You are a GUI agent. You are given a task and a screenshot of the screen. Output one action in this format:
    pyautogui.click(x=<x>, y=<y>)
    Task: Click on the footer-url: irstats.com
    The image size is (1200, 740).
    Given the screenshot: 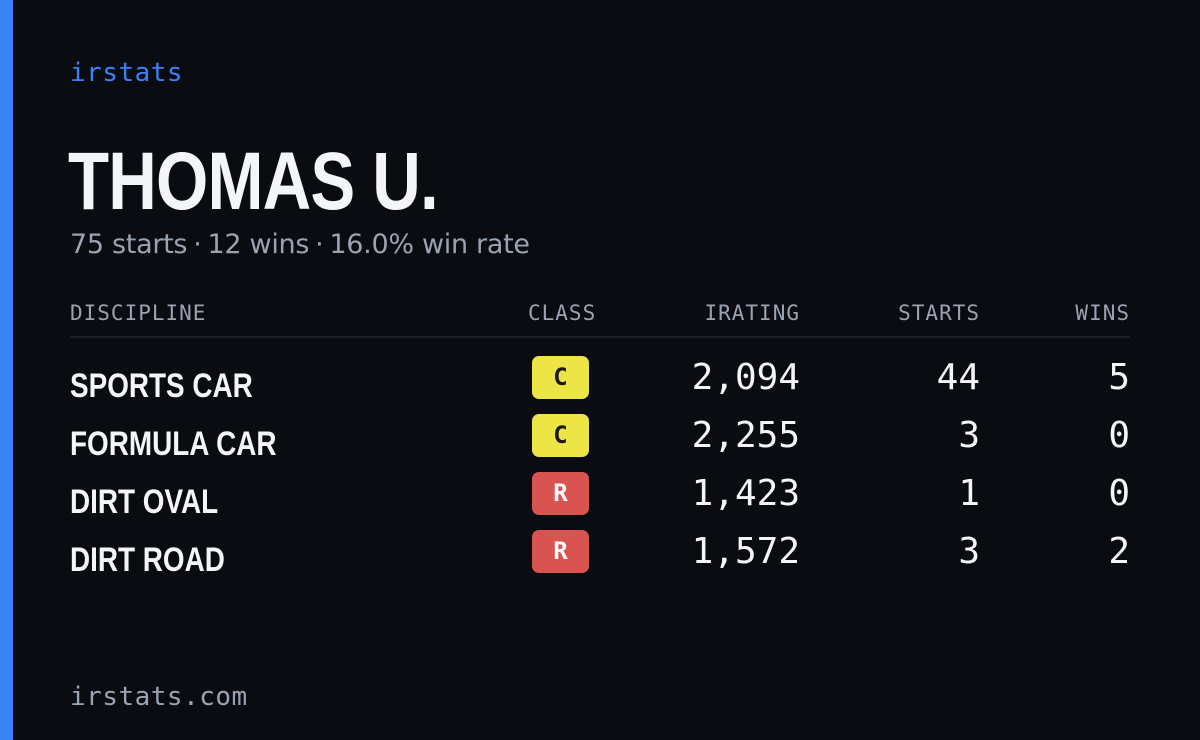 What is the action you would take?
    pyautogui.click(x=159, y=697)
    